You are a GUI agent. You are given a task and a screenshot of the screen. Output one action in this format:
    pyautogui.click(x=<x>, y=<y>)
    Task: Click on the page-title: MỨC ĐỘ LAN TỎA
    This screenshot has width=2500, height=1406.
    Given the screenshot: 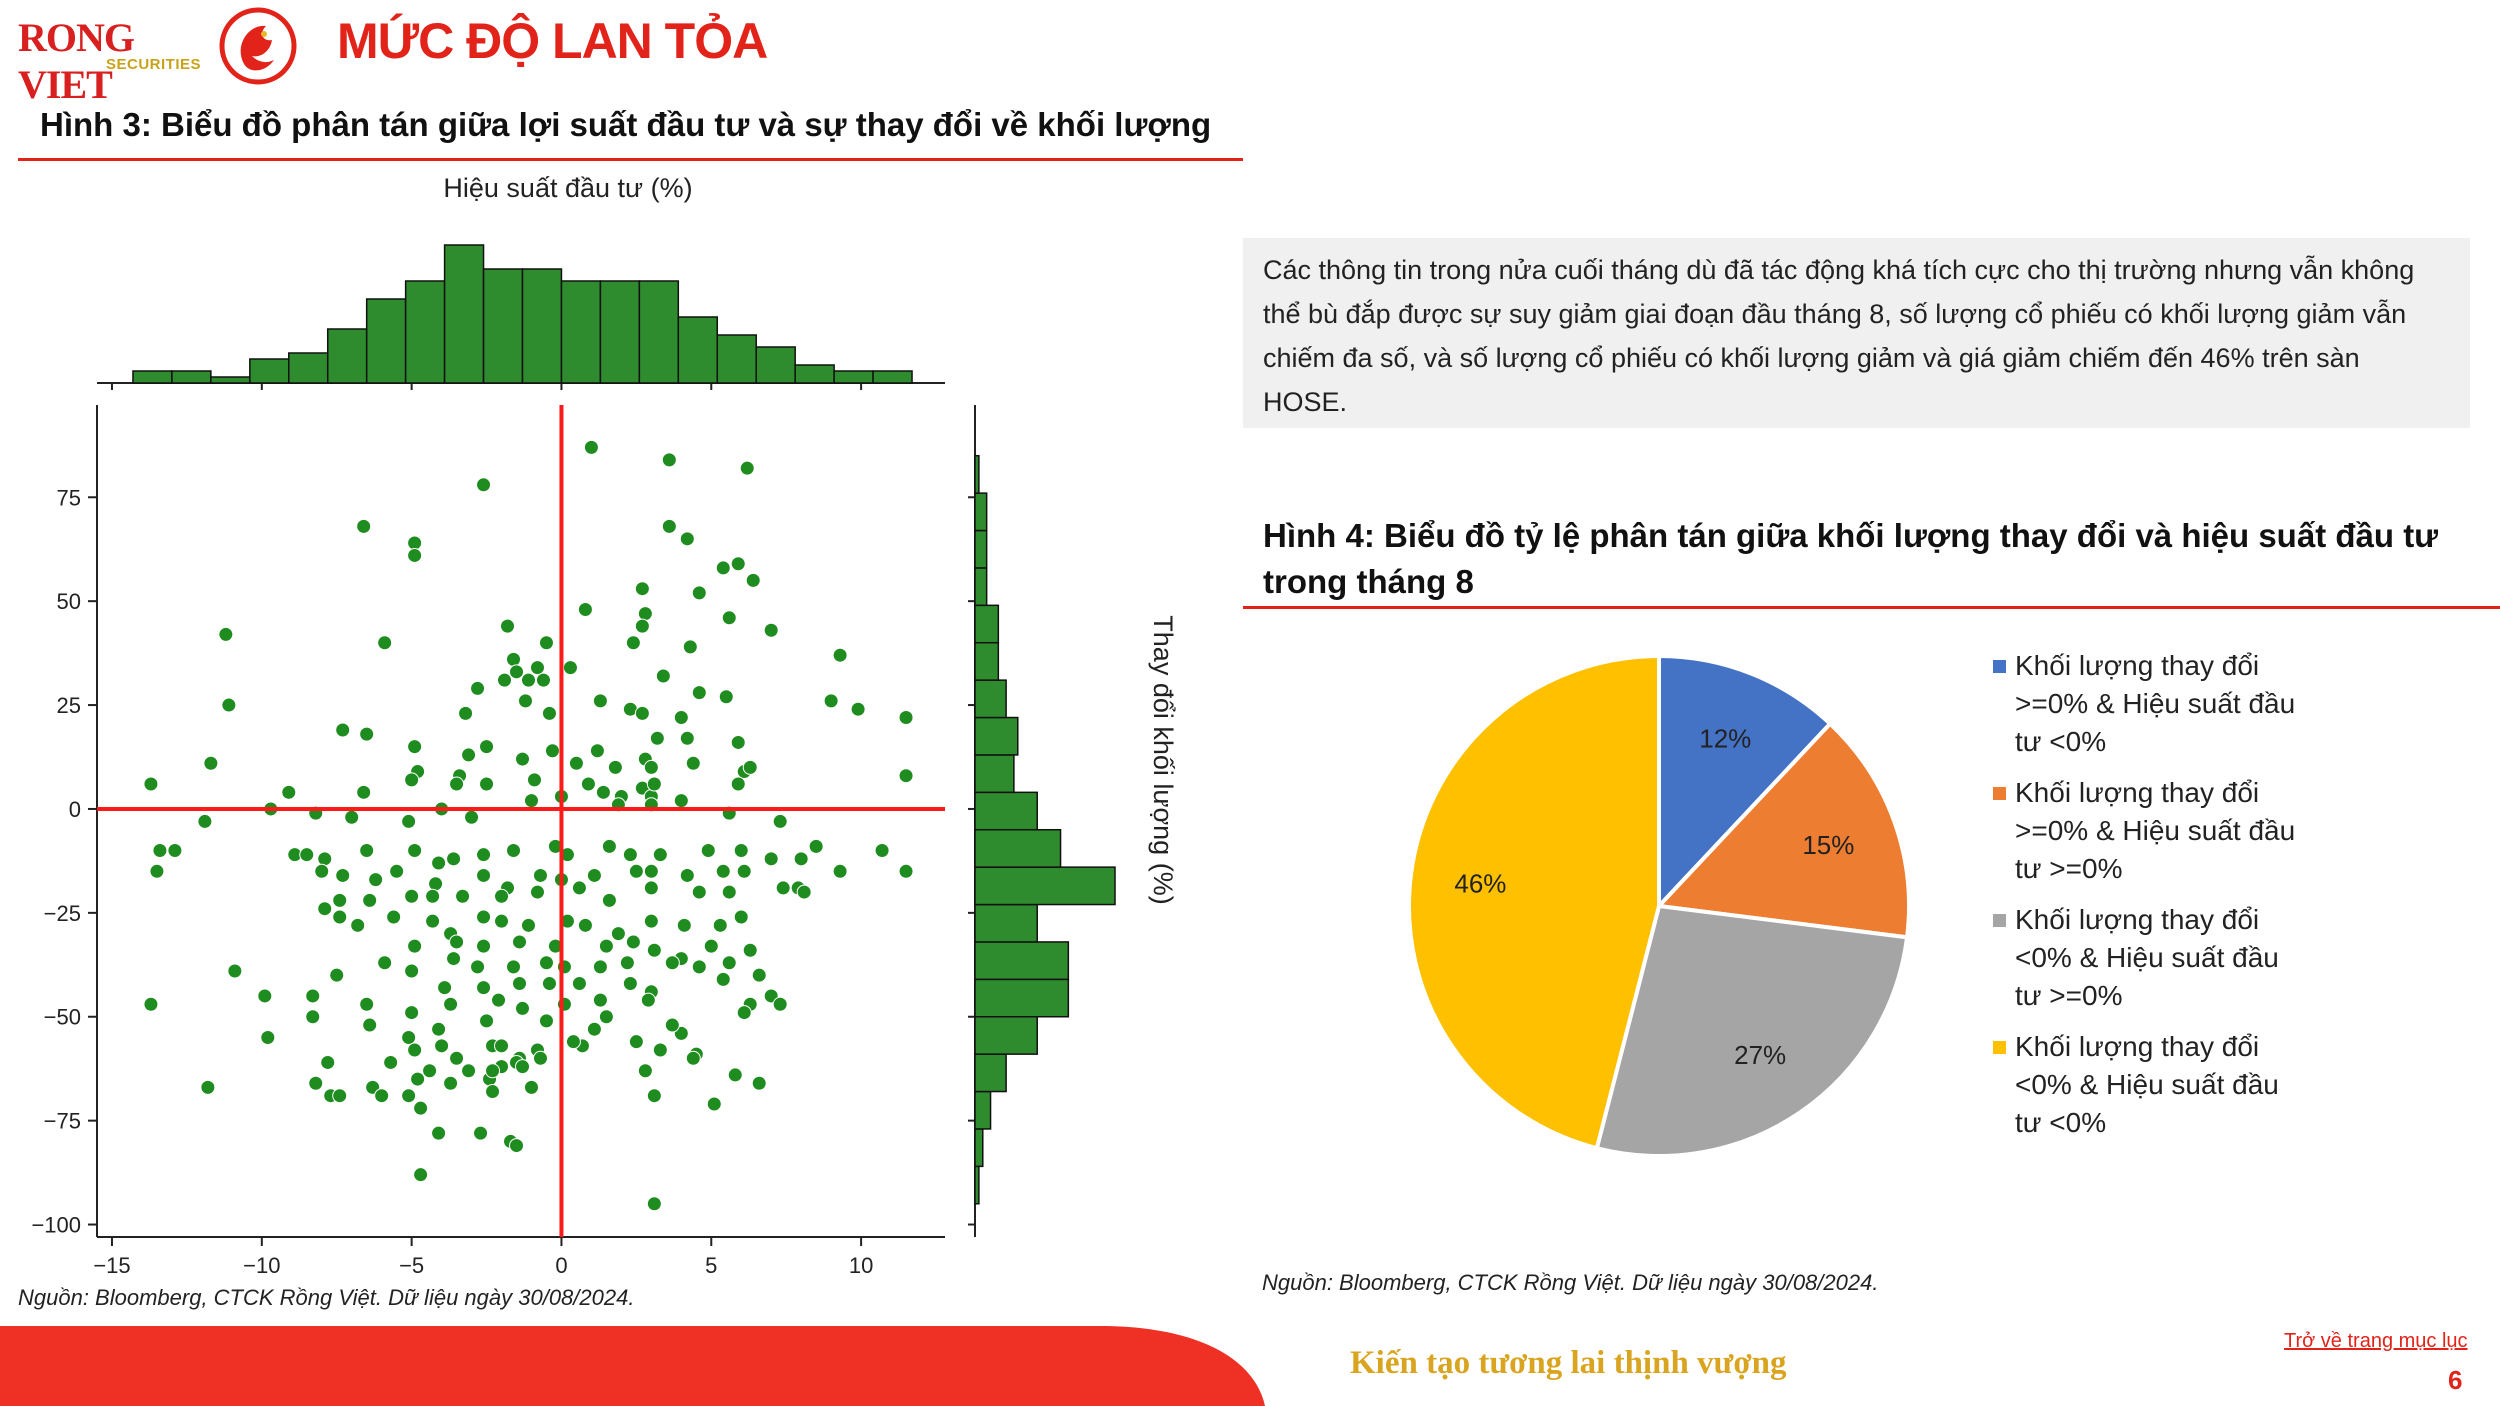 What is the action you would take?
    pyautogui.click(x=552, y=41)
    